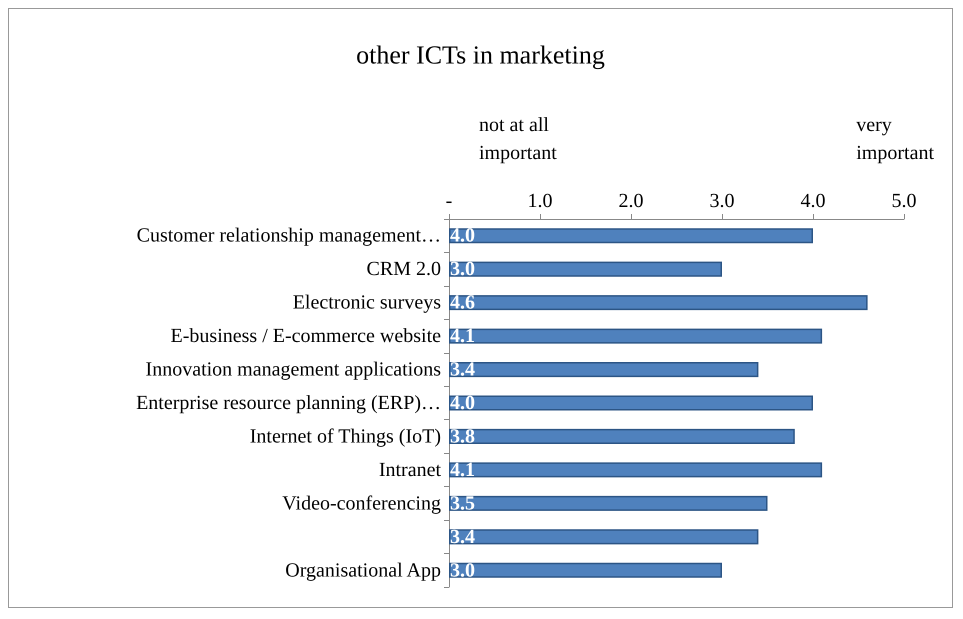 The height and width of the screenshot is (619, 963). I want to click on data-label: 3.5, so click(462, 503).